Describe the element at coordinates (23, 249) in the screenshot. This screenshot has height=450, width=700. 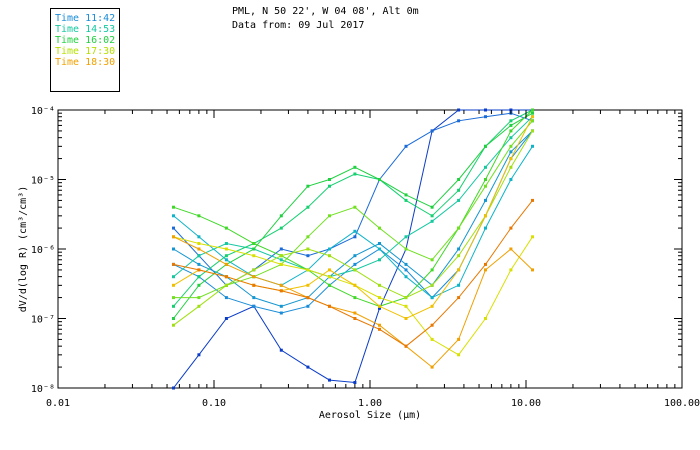
I see `y-axis-label: dV/d(log R) (cm³/cm³)` at that location.